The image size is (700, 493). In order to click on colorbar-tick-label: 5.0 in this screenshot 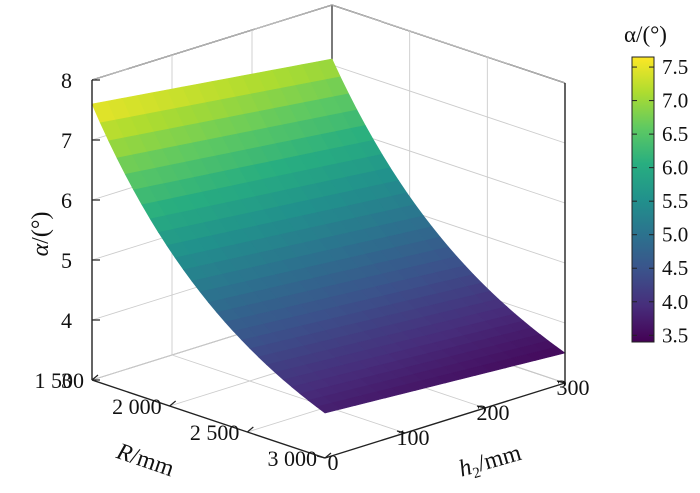, I will do `click(675, 235)`.